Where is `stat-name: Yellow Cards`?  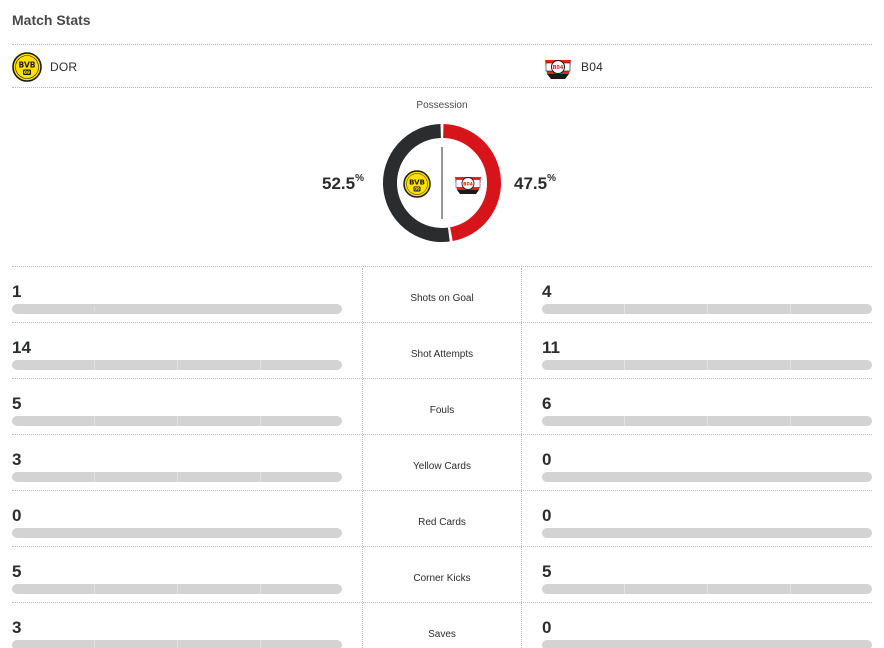
stat-name: Yellow Cards is located at coordinates (442, 466).